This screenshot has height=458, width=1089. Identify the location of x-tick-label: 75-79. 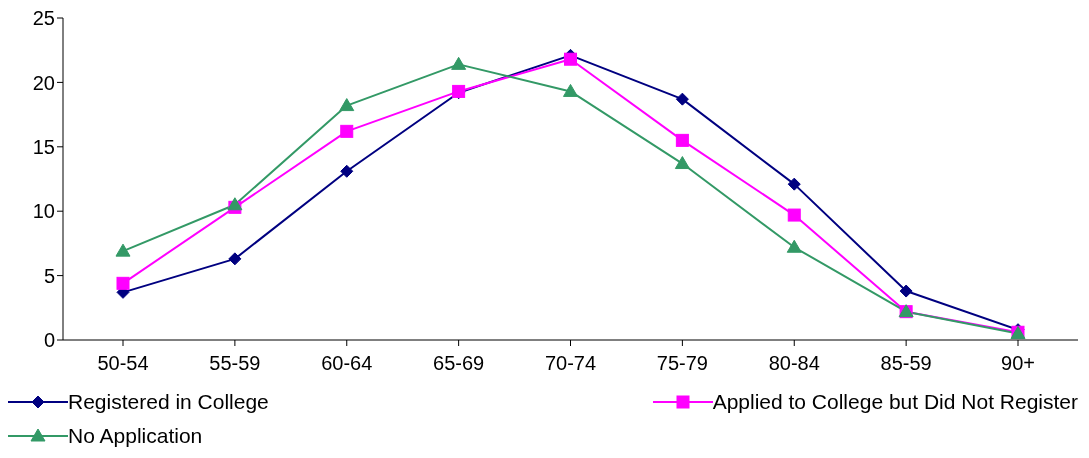
(682, 363).